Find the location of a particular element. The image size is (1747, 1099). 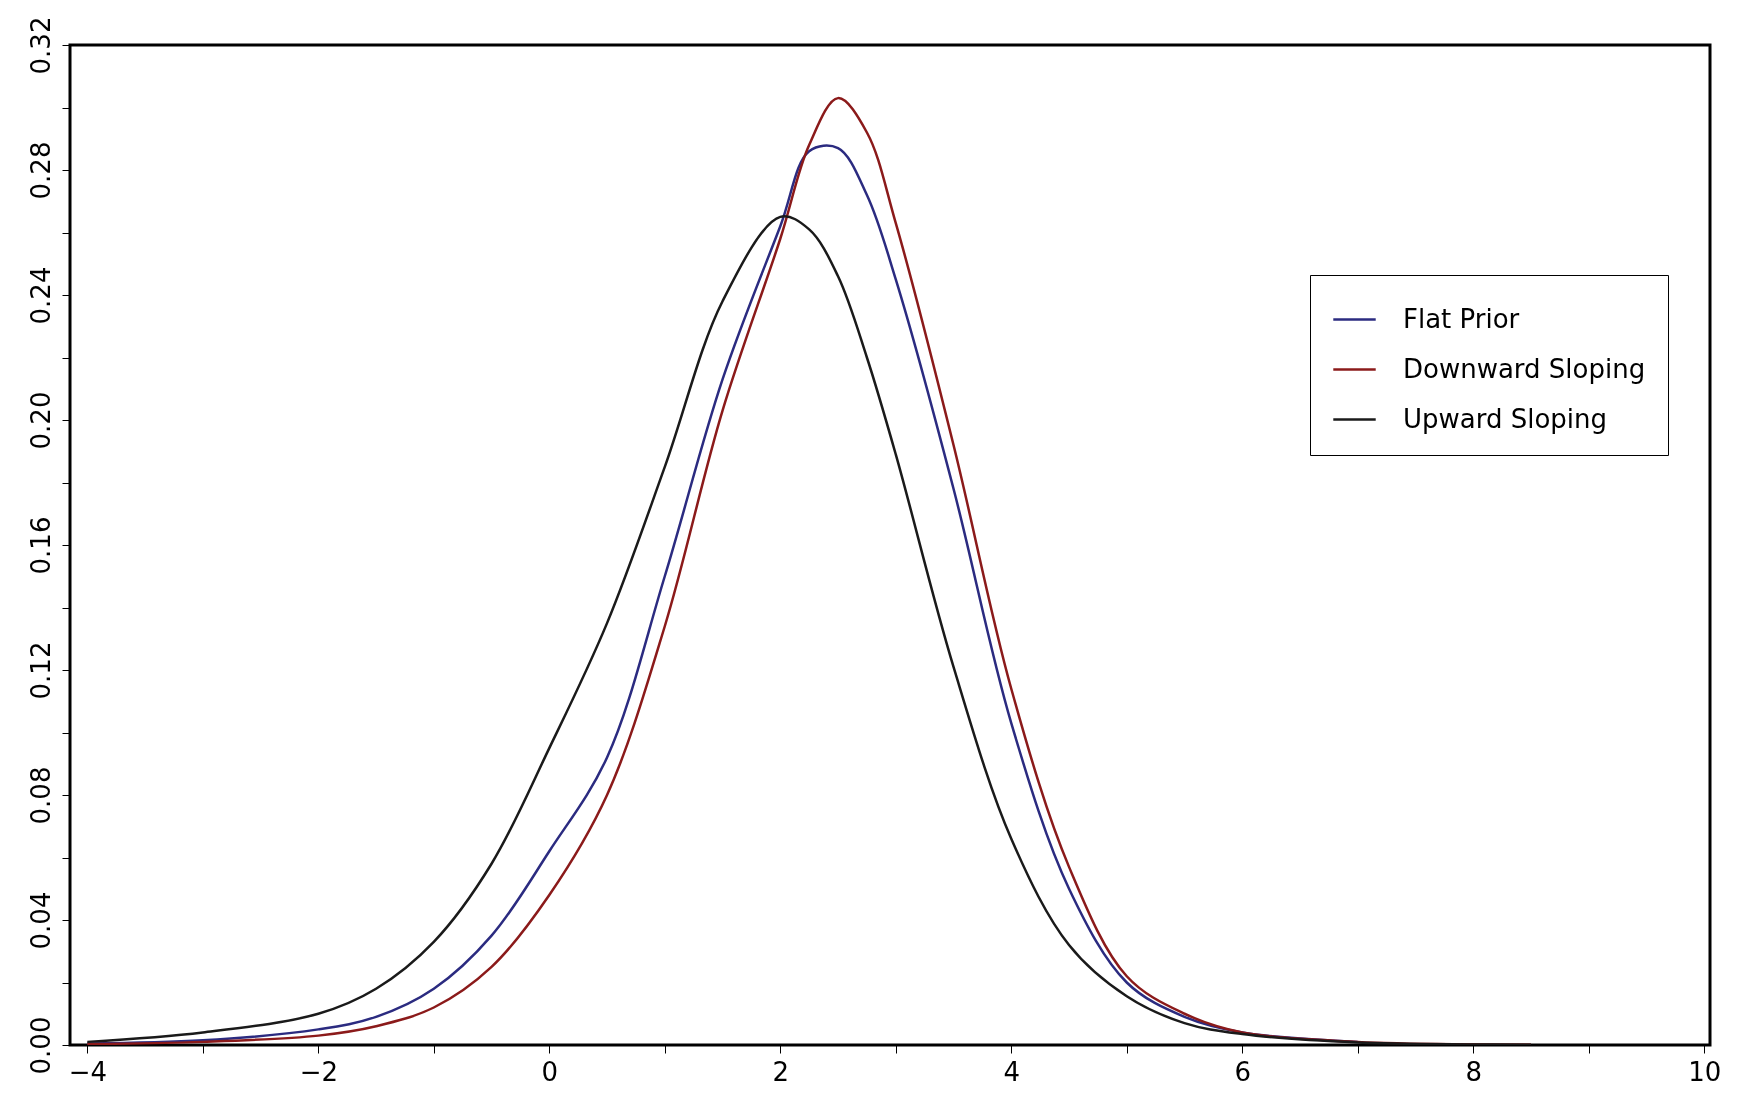

y-tick-label: 0.04 is located at coordinates (40, 920).